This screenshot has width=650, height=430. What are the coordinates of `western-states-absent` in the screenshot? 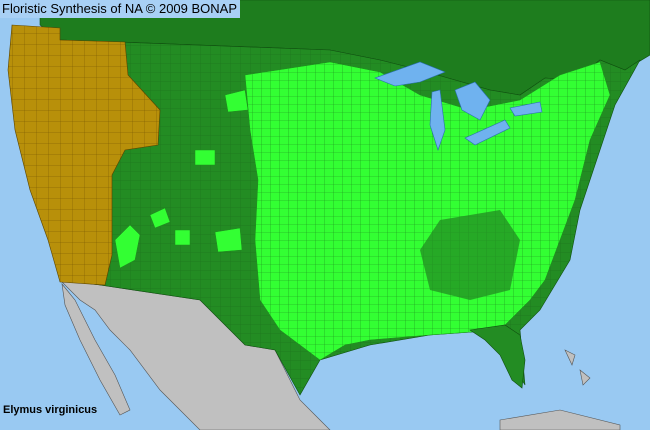 It's located at (84, 155).